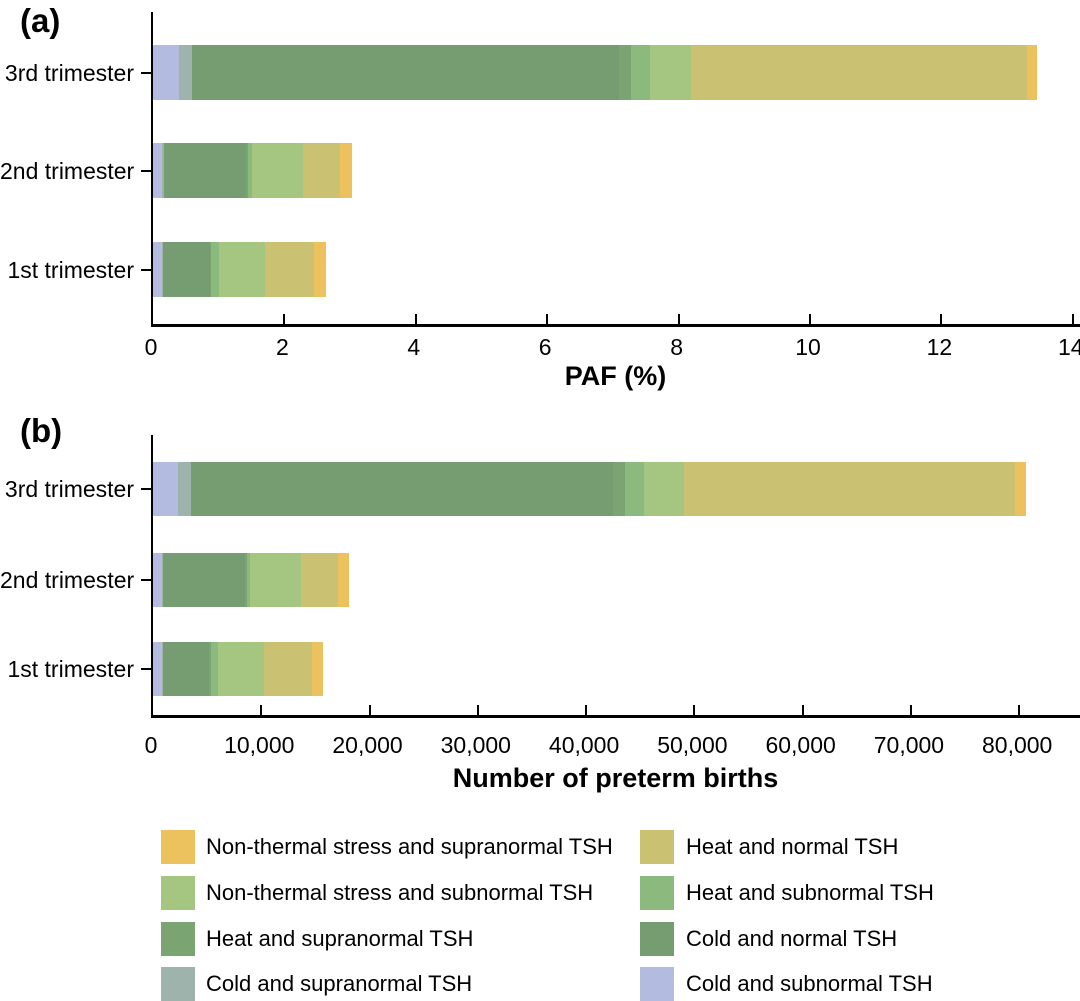 This screenshot has width=1080, height=1001. I want to click on legend-swatch-heat-and-normal-tsh, so click(657, 847).